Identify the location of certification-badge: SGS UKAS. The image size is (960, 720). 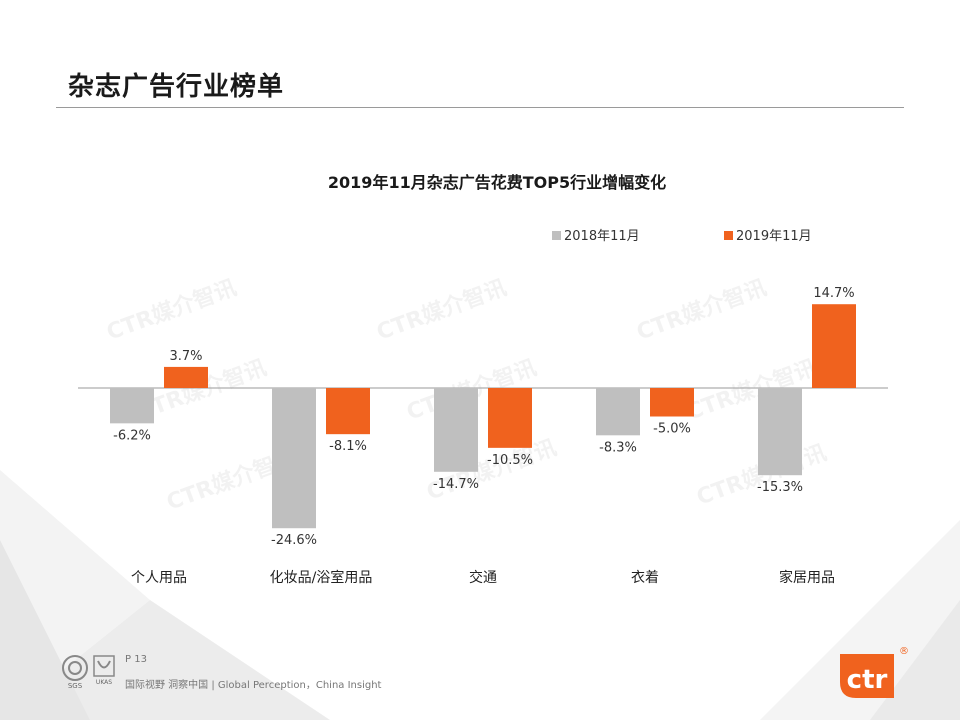
(88, 672).